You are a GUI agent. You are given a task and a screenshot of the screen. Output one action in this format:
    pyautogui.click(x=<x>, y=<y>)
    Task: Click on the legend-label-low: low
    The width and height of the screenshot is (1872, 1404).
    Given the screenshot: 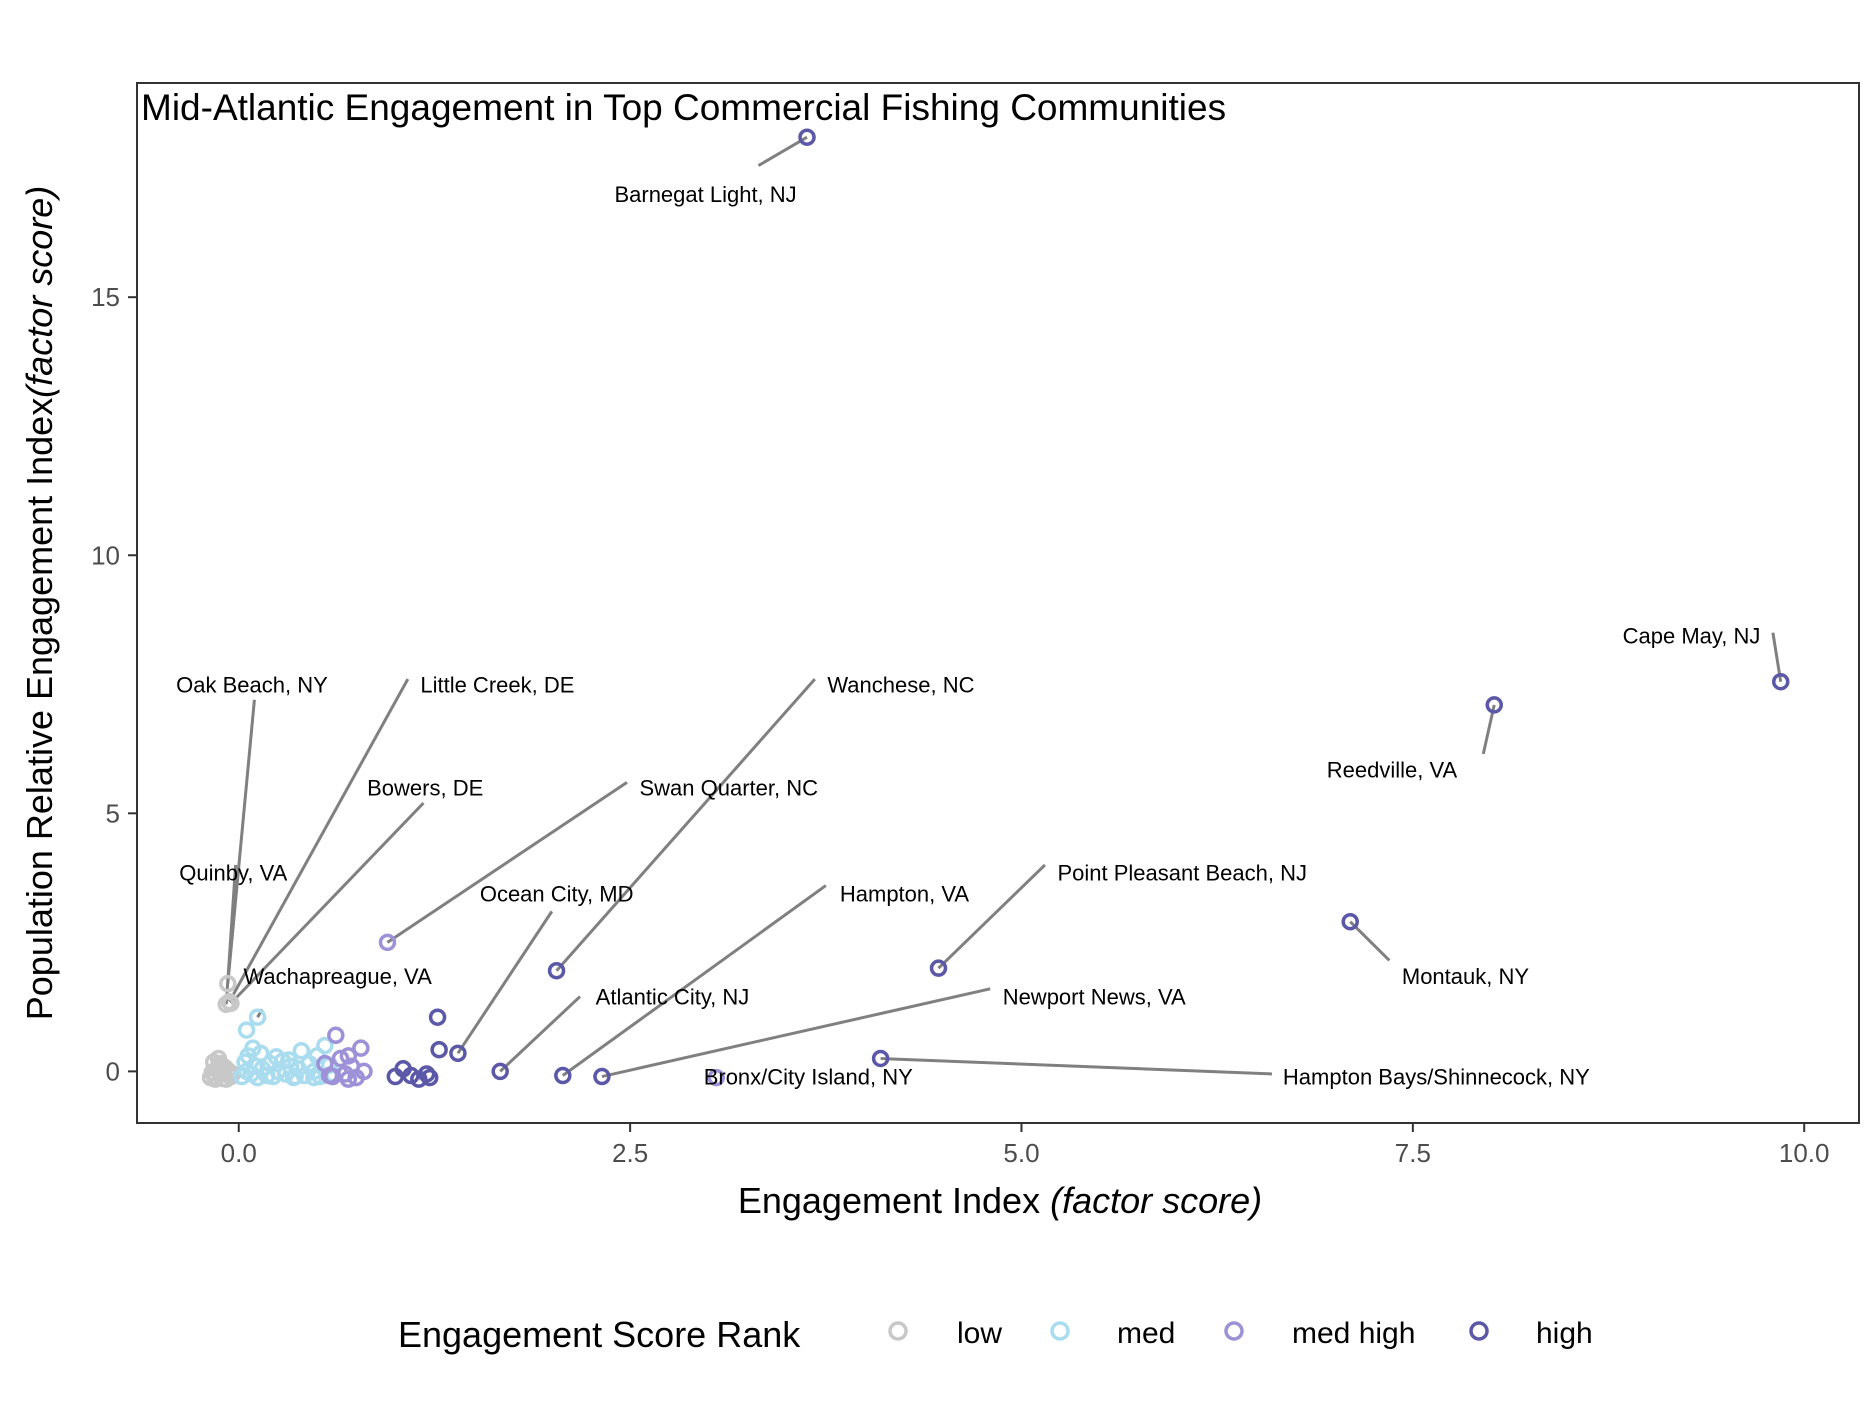 What is the action you would take?
    pyautogui.click(x=979, y=1333)
    